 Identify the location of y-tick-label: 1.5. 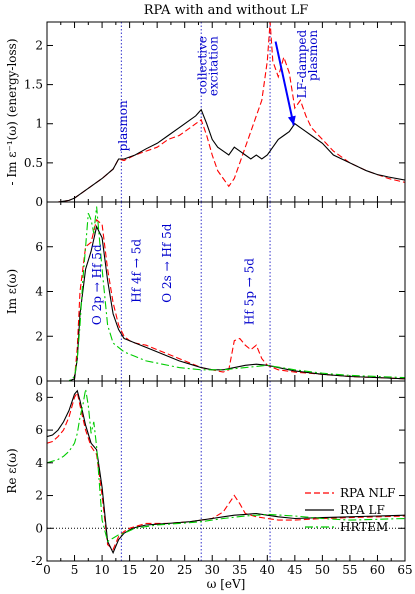
(33, 85).